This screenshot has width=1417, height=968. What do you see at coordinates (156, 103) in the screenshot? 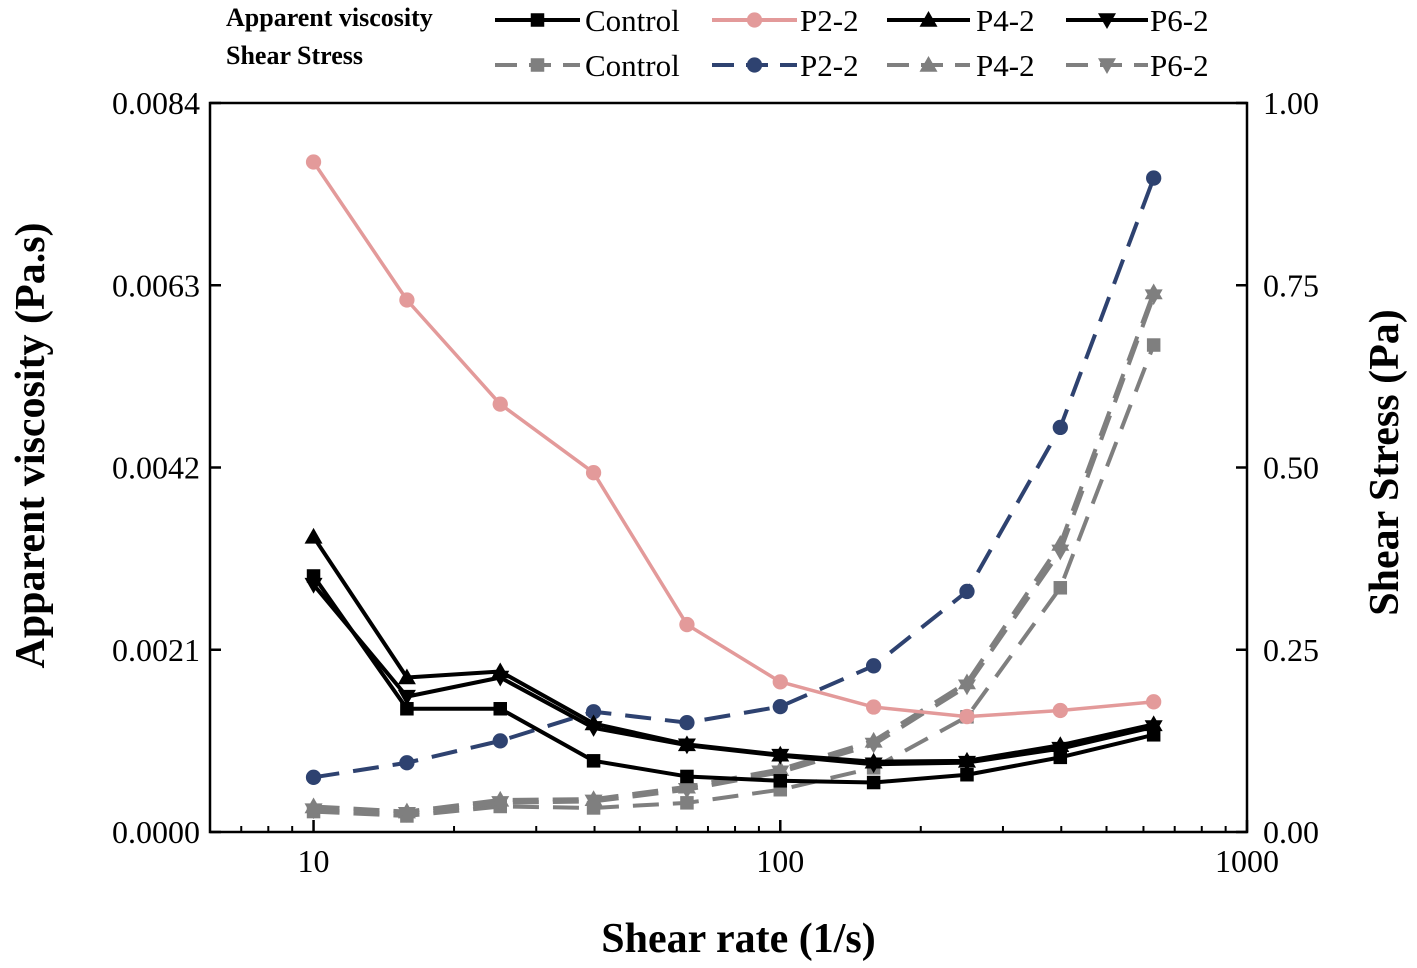
I see `y-left-tick-label: 0.0084` at bounding box center [156, 103].